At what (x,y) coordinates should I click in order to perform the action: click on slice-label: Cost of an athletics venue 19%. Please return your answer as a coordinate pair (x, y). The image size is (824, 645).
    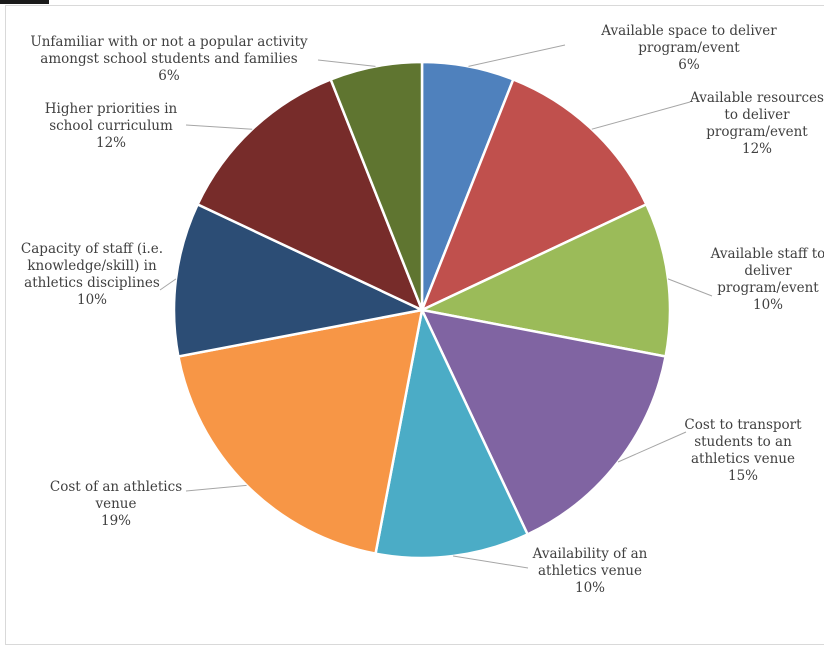
    Looking at the image, I should click on (116, 504).